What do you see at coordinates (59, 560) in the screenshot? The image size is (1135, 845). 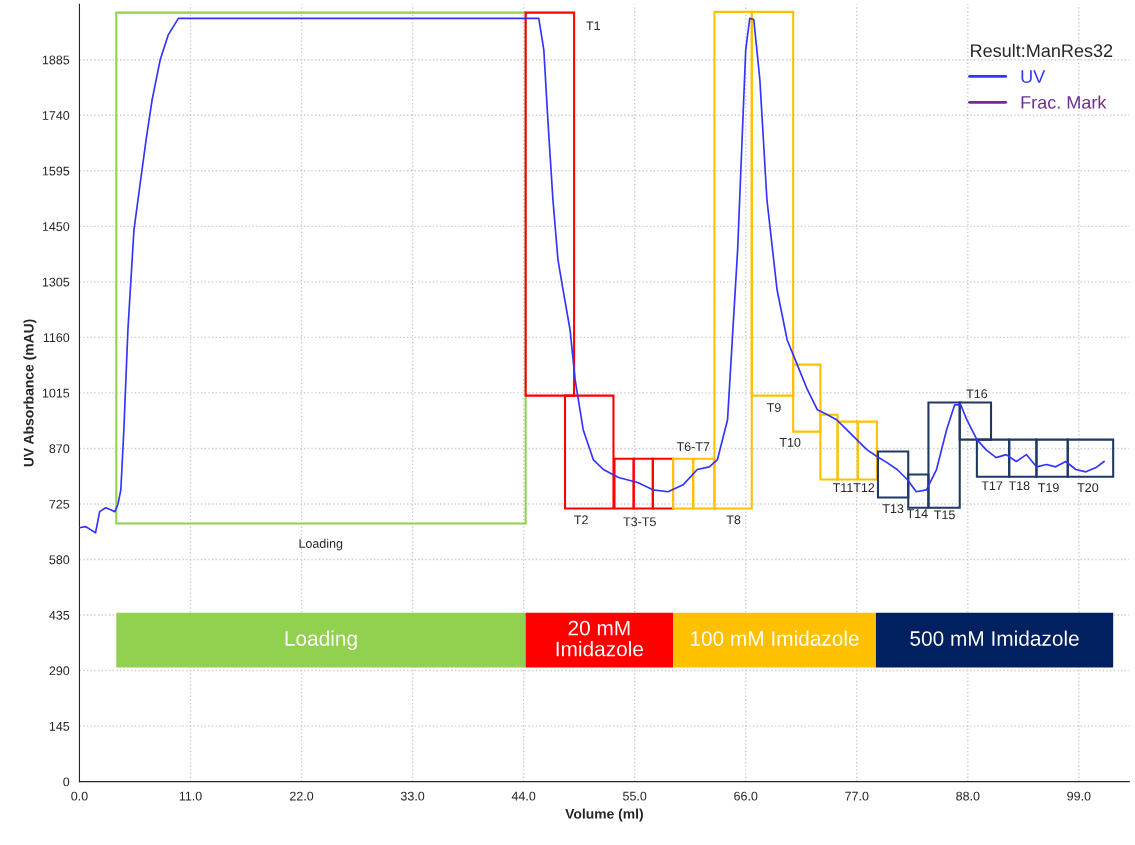 I see `y-tick-label: 580` at bounding box center [59, 560].